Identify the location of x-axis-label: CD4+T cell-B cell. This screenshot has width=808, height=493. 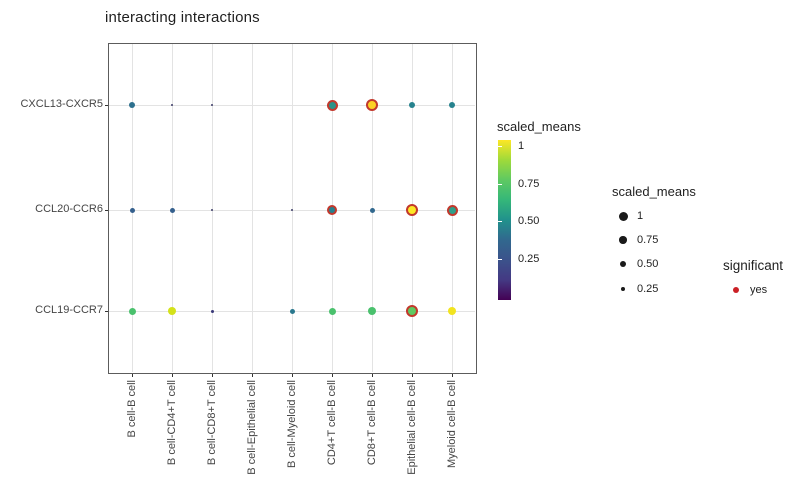
(332, 423).